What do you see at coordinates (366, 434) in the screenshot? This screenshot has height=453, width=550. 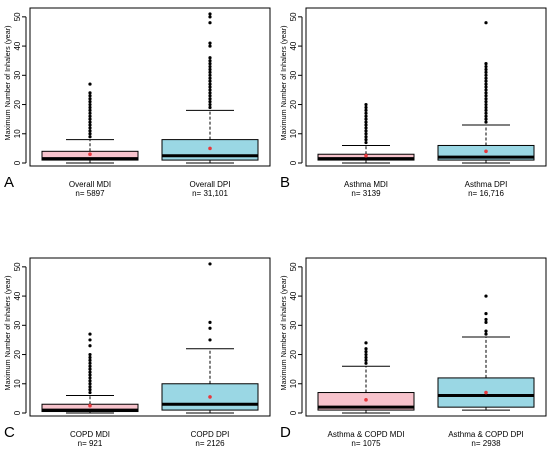 I see `category-label: Asthma & COPD MDI` at bounding box center [366, 434].